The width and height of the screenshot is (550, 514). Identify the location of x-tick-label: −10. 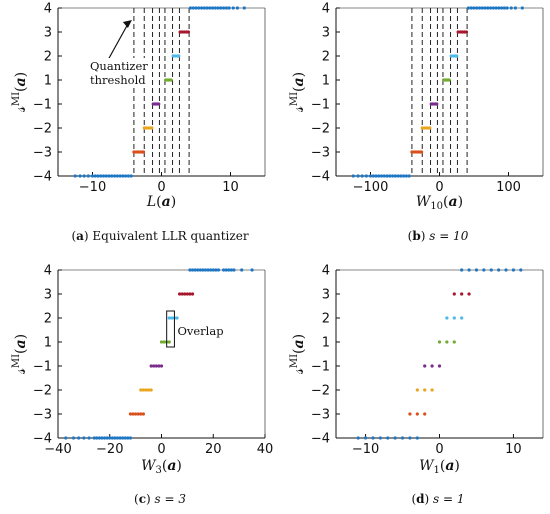
(92, 187).